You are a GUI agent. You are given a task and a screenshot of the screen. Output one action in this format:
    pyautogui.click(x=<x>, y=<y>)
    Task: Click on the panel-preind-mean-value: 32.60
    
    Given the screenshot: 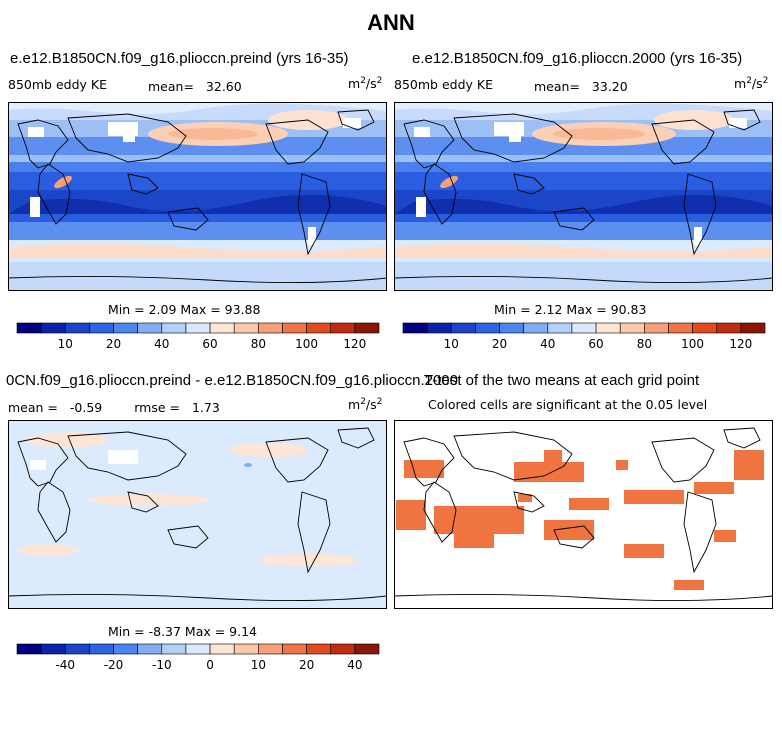 What is the action you would take?
    pyautogui.click(x=223, y=86)
    